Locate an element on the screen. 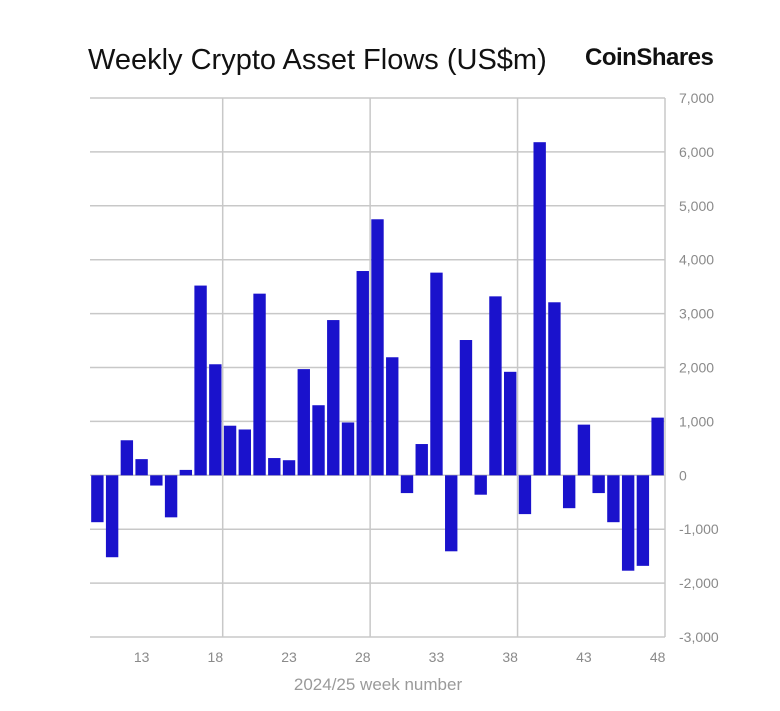  x-axis-label: 2024/25 week number is located at coordinates (378, 684).